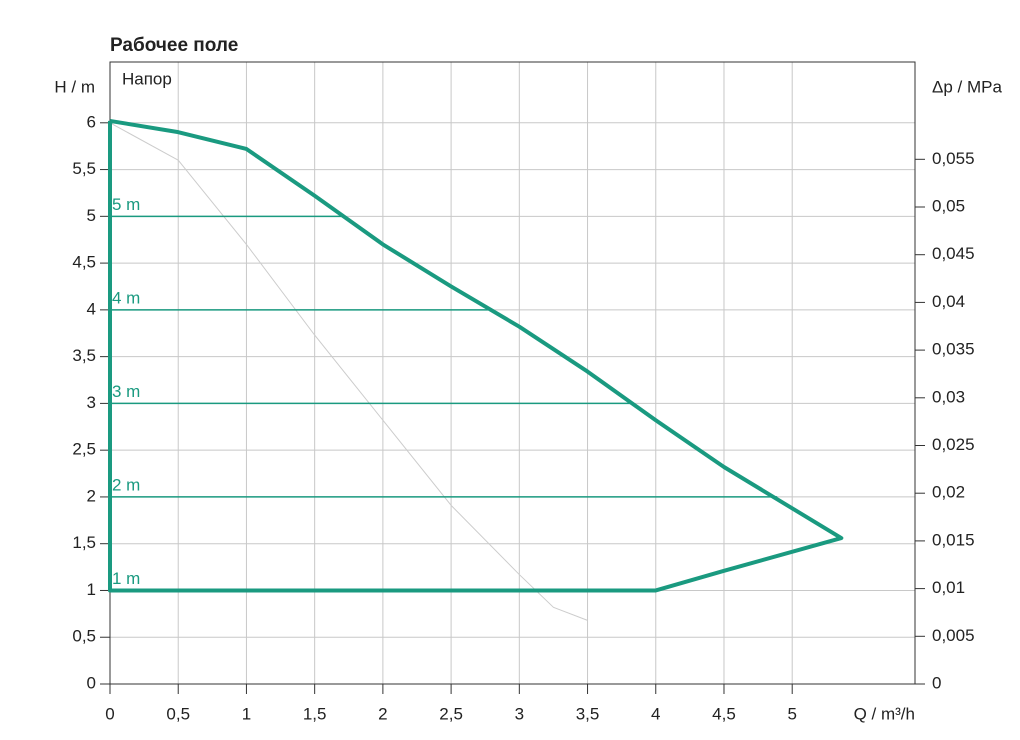 Image resolution: width=1020 pixels, height=740 pixels. Describe the element at coordinates (948, 396) in the screenshot. I see `y2-tick-label: 0,03` at that location.